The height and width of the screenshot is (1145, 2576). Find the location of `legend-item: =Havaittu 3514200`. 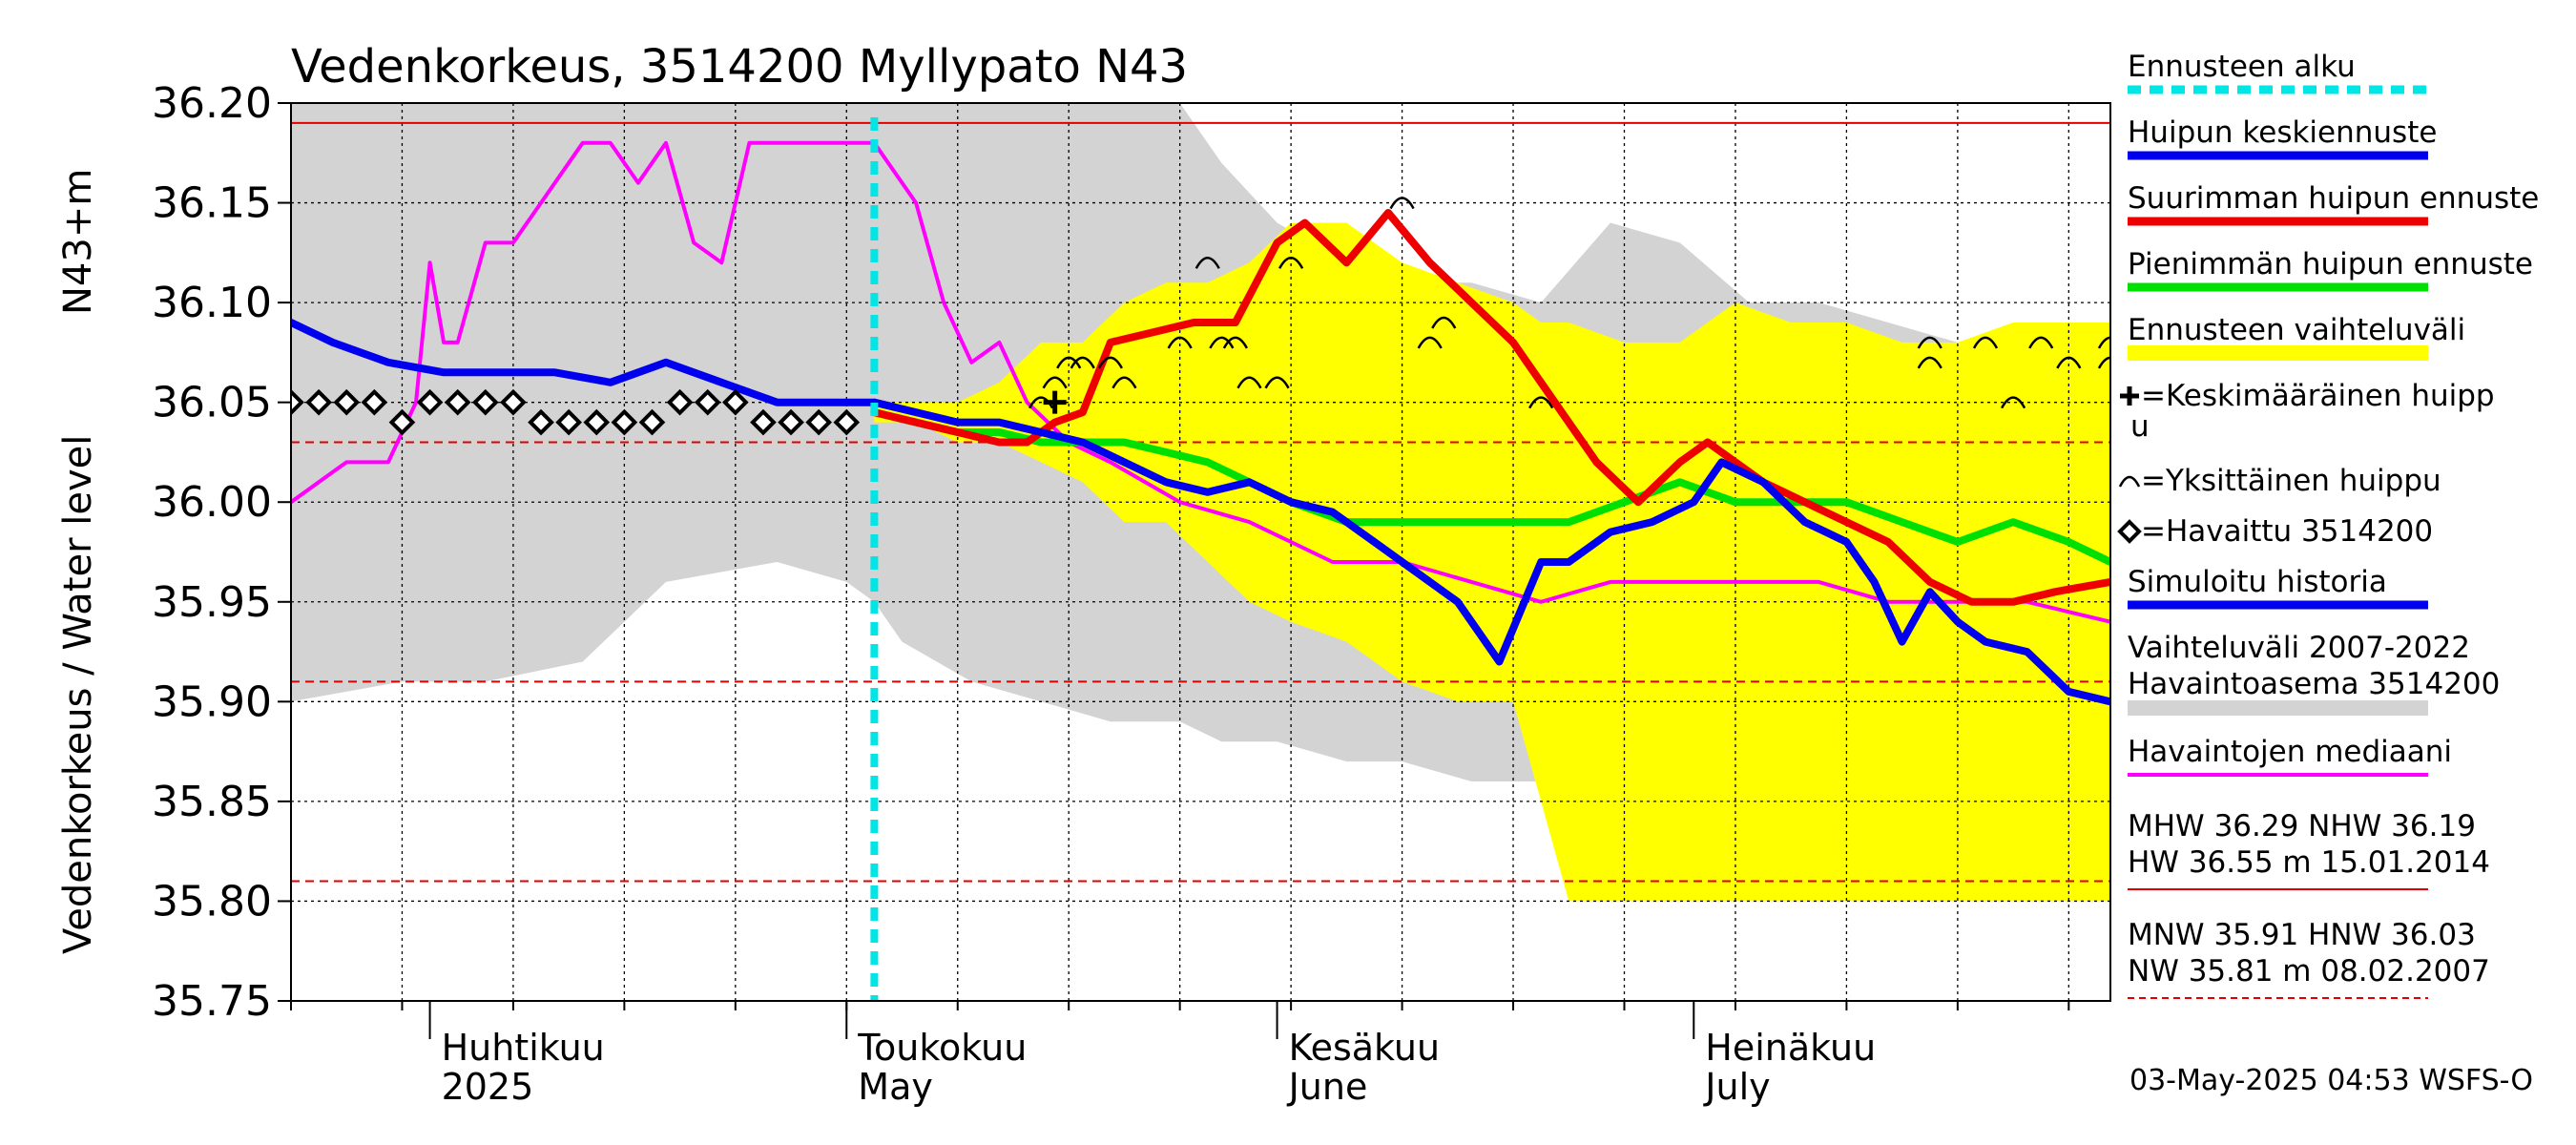

legend-item: =Havaittu 3514200 is located at coordinates (2275, 531).